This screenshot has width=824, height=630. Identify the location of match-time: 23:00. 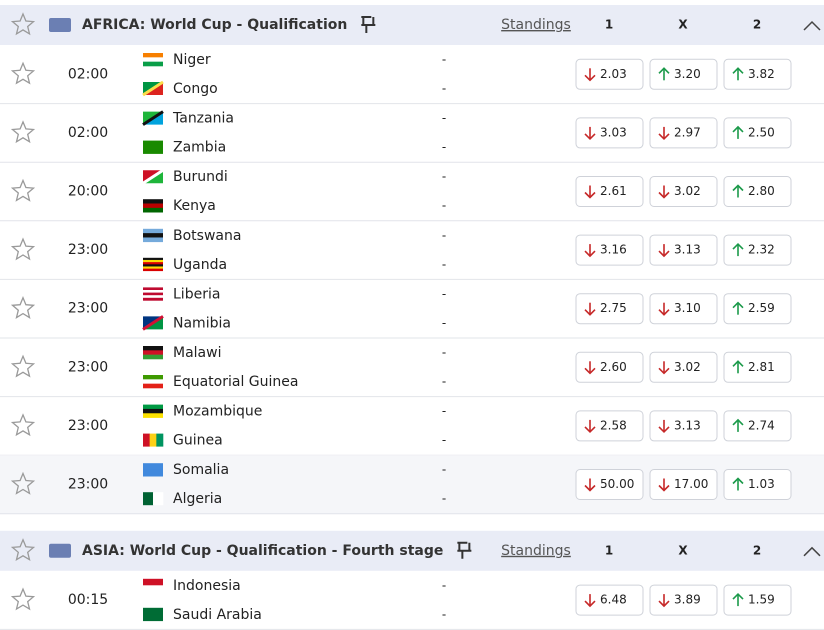
(88, 426).